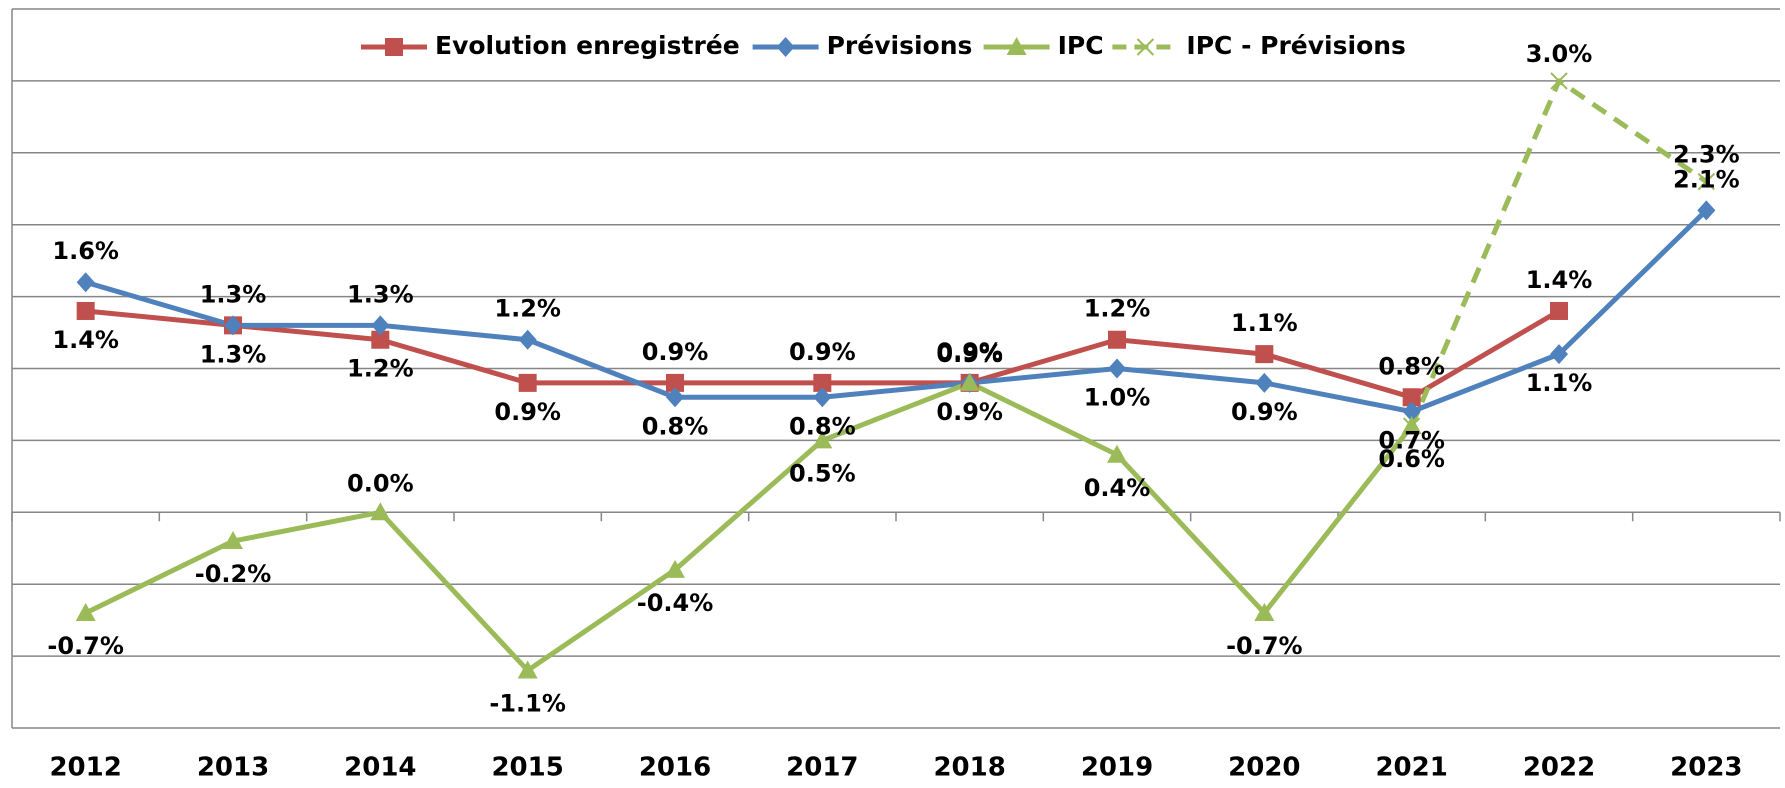 The width and height of the screenshot is (1785, 788). I want to click on legend-label: Prévisions, so click(900, 45).